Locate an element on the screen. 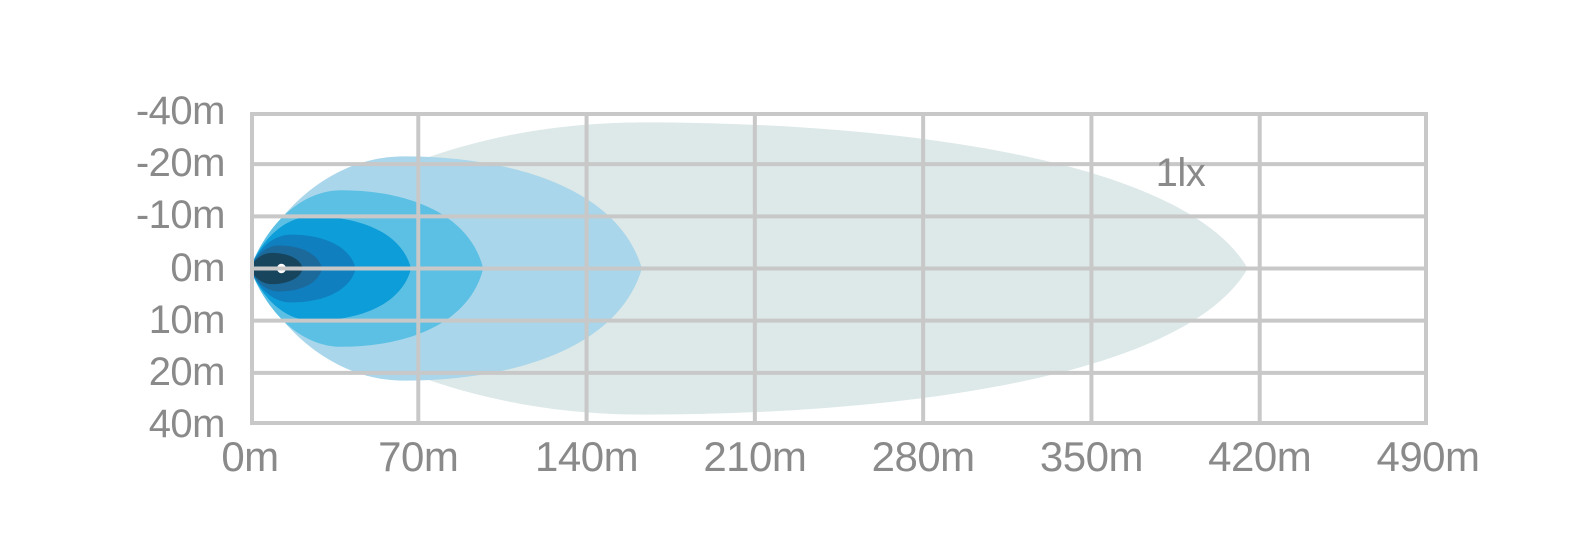  x-tick-label: 210m is located at coordinates (755, 456).